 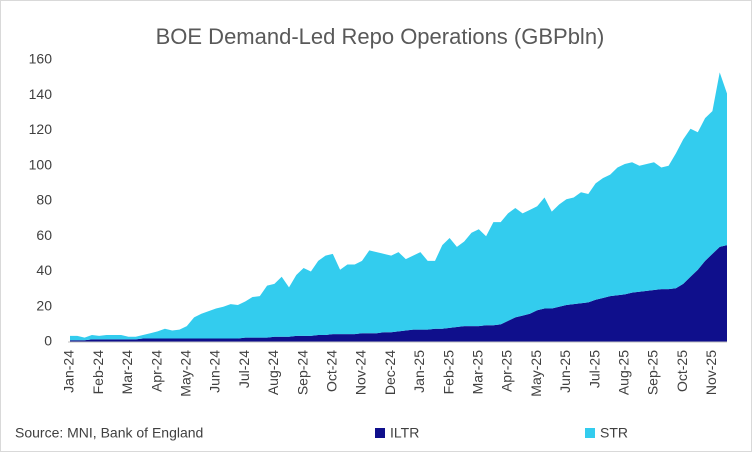 I want to click on x-tick-label: Aug-25, so click(x=624, y=372).